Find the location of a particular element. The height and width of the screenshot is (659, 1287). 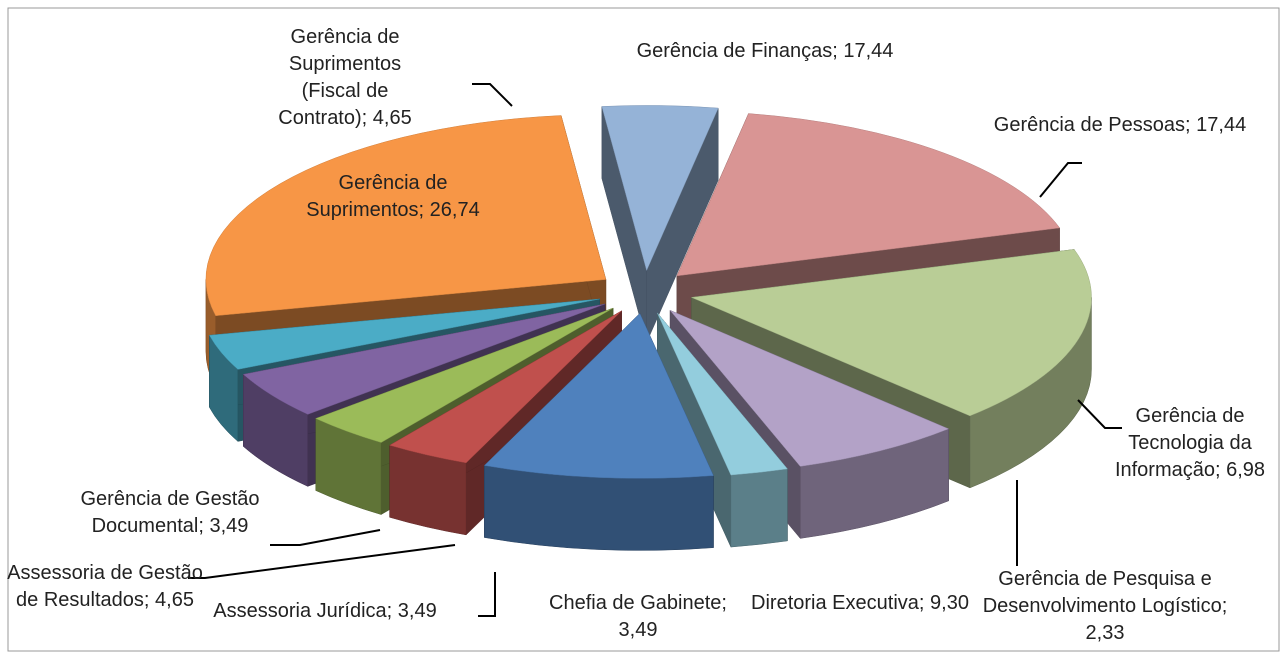

value-label: 6,98 is located at coordinates (1246, 470).